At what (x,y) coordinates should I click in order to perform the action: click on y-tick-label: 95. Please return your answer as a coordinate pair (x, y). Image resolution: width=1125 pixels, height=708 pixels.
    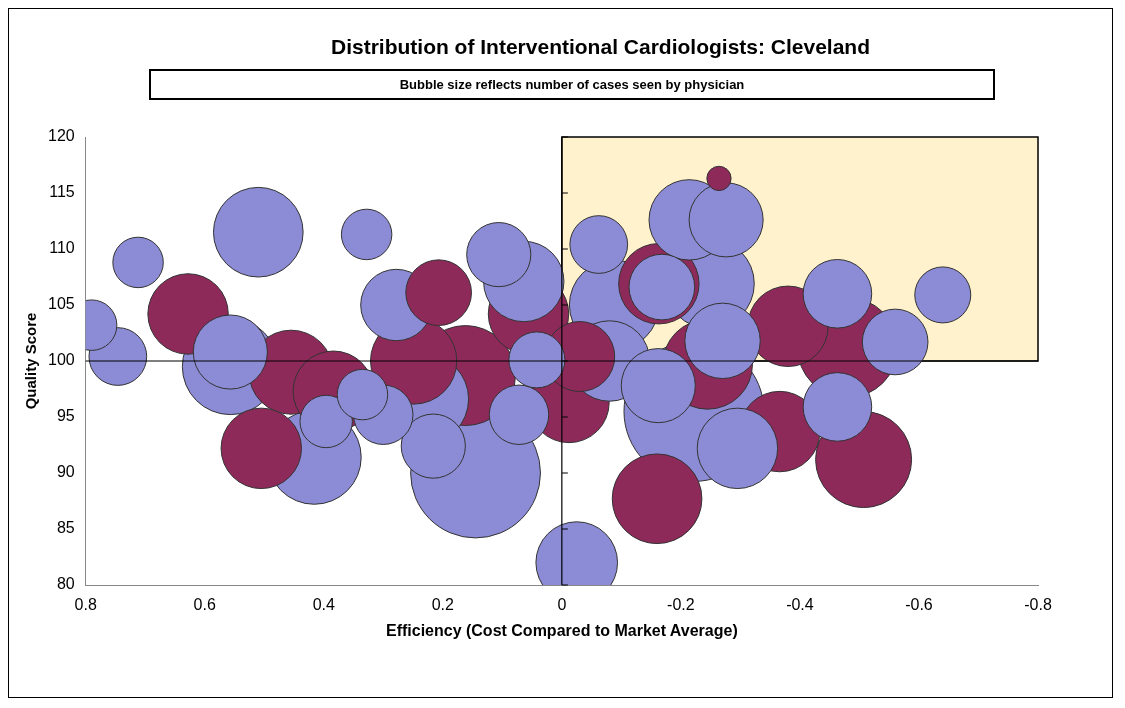
    Looking at the image, I should click on (65, 416).